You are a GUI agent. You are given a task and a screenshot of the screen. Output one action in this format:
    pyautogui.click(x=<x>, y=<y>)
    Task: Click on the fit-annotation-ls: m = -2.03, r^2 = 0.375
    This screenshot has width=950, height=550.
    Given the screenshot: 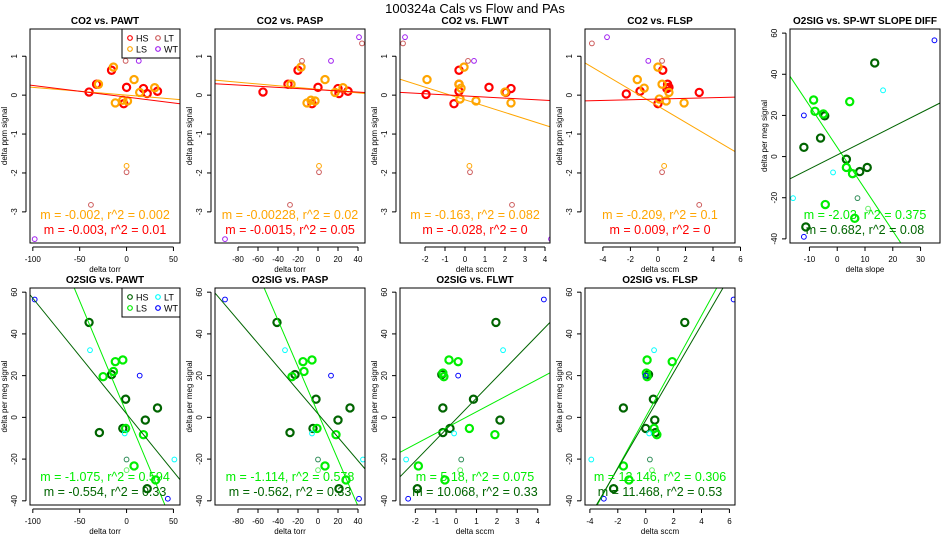 What is the action you would take?
    pyautogui.click(x=865, y=215)
    